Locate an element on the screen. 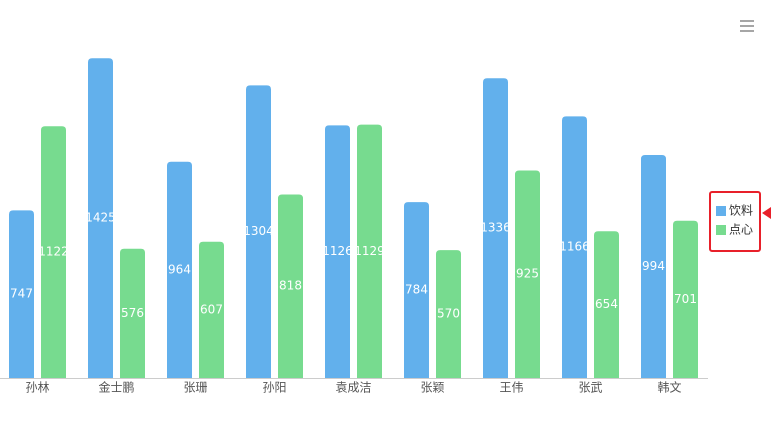  x-tick-label: 韩文 is located at coordinates (669, 387).